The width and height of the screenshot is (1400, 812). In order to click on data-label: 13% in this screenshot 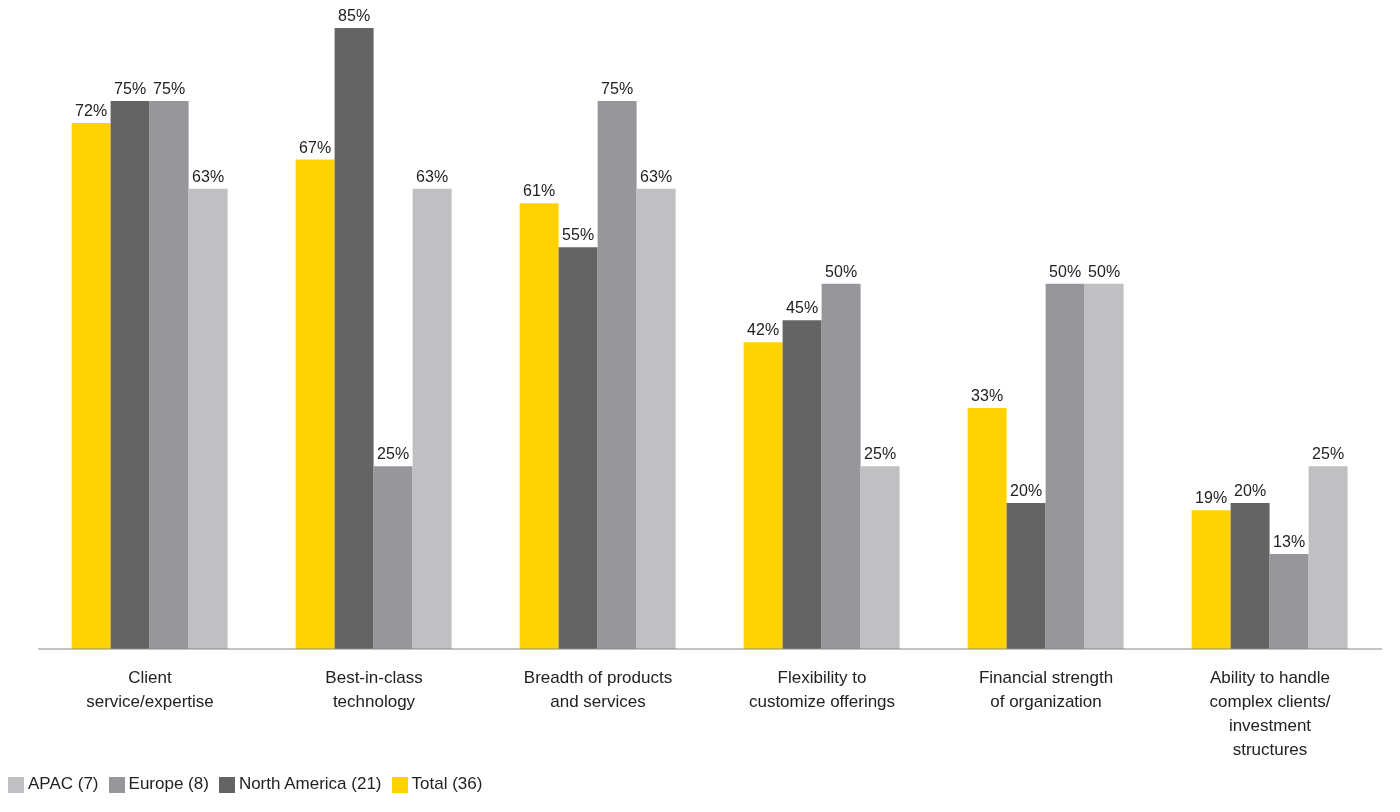, I will do `click(1289, 542)`.